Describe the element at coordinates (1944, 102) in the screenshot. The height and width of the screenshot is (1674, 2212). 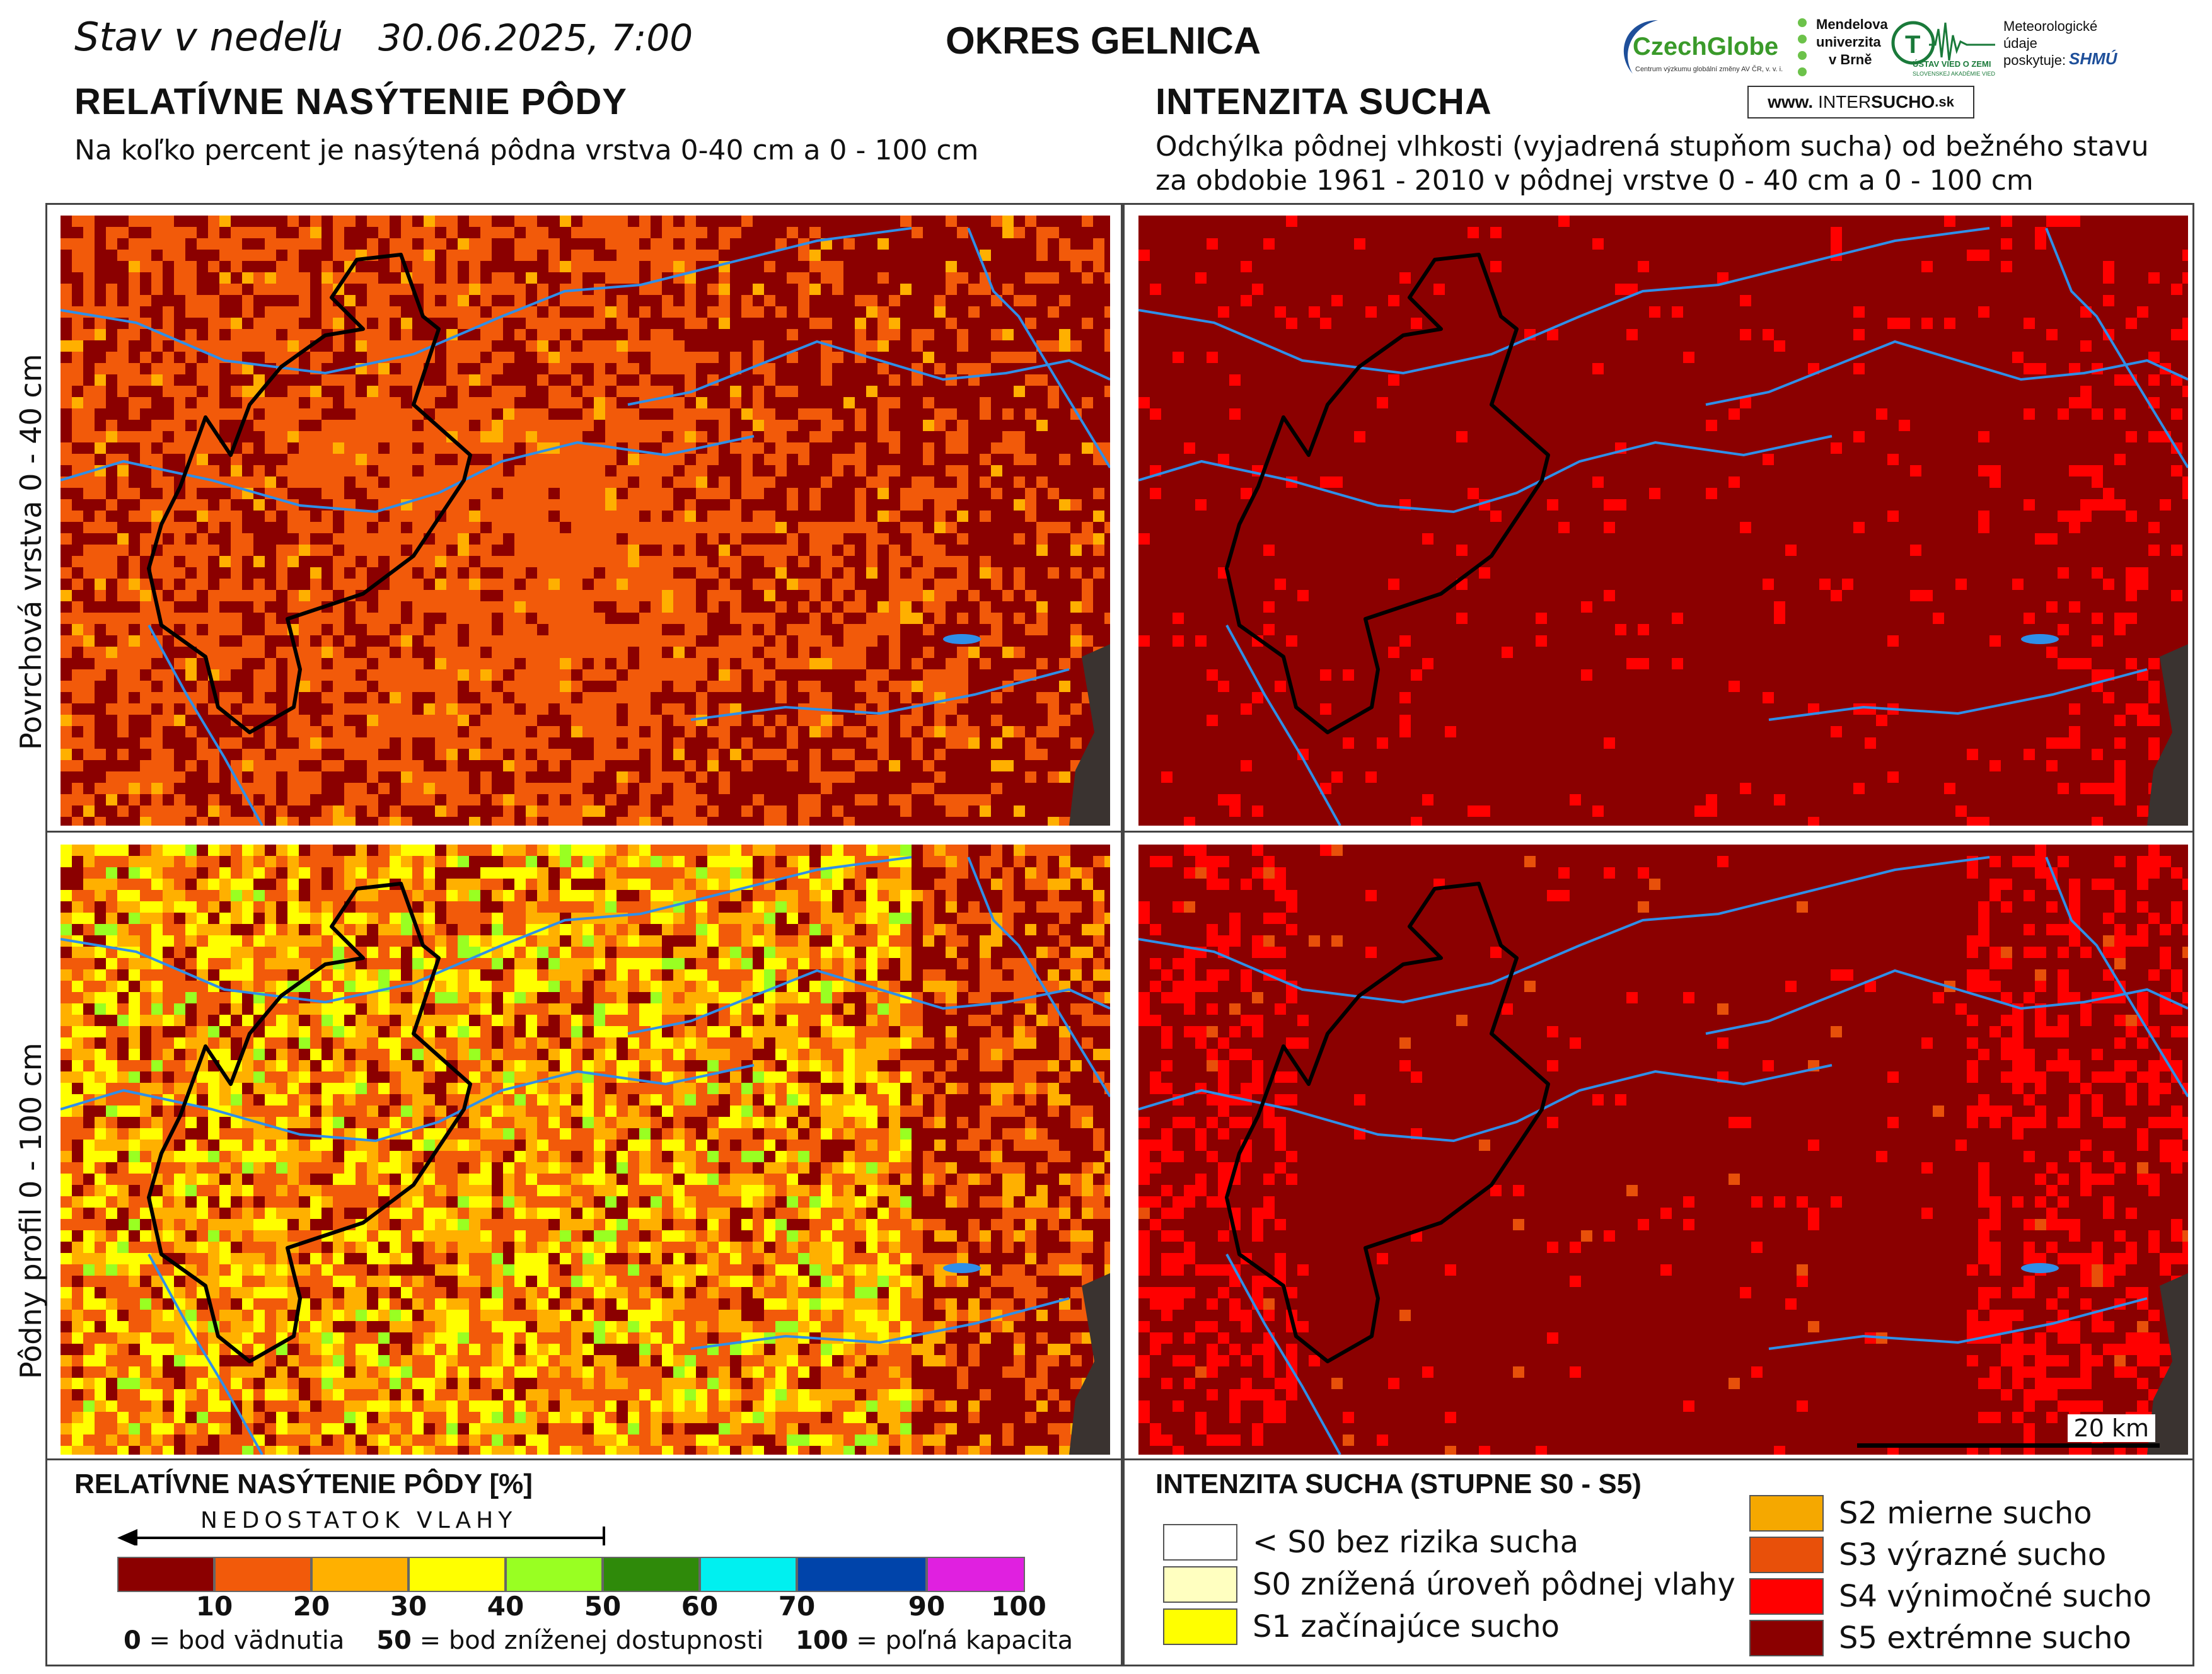
I see `intersucho-suffix: .sk` at that location.